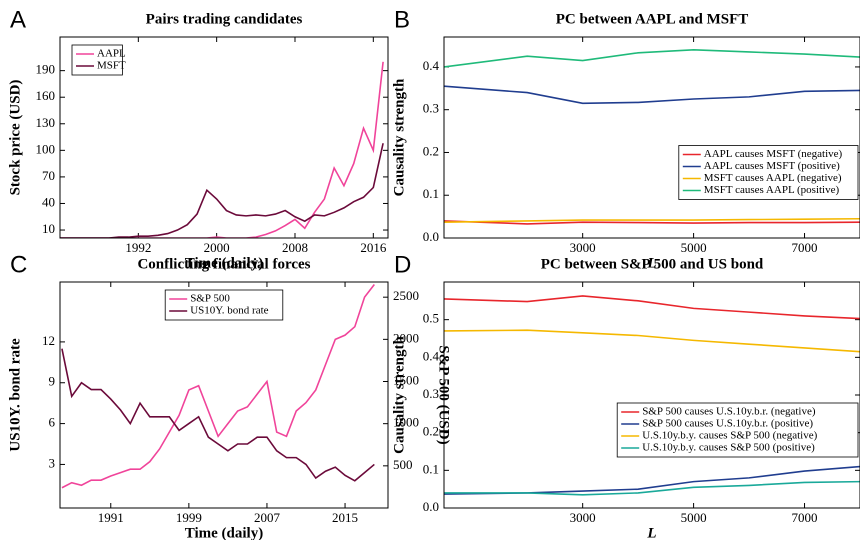 The width and height of the screenshot is (860, 540). What do you see at coordinates (189, 517) in the screenshot?
I see `x-tick-label: 1999` at bounding box center [189, 517].